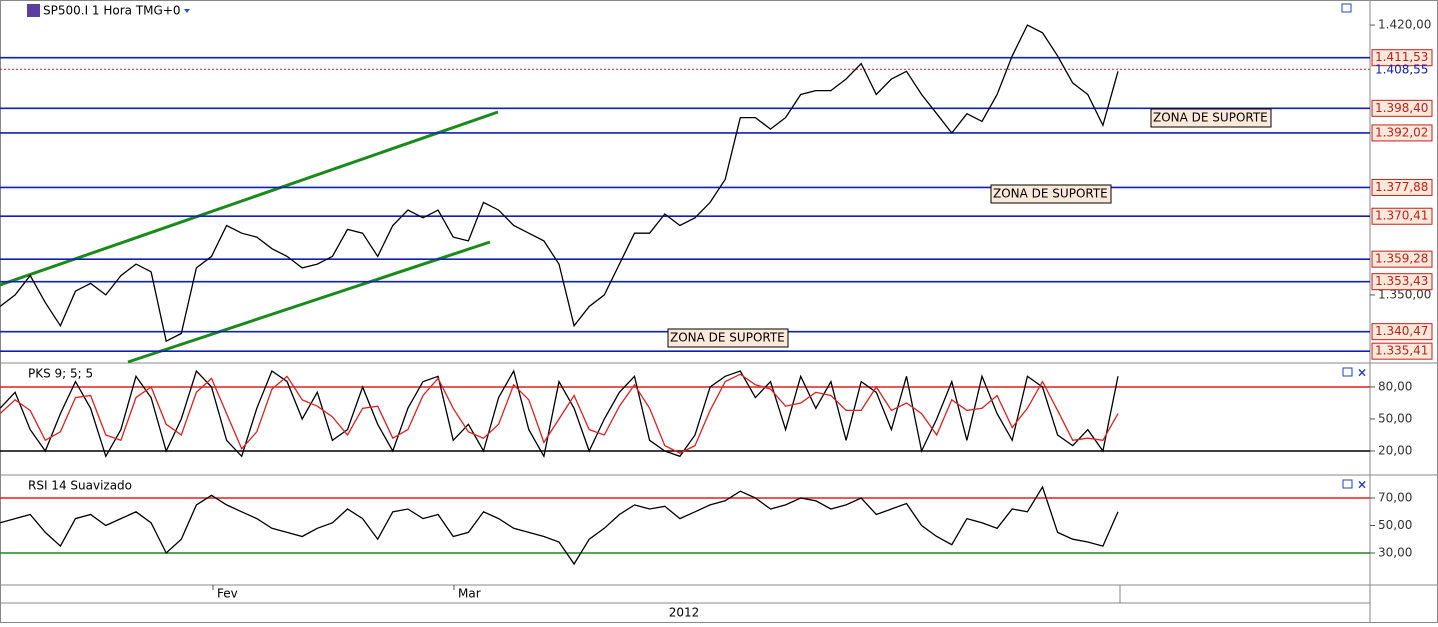 The image size is (1438, 627). I want to click on level-label: 1.353,43, so click(1401, 281).